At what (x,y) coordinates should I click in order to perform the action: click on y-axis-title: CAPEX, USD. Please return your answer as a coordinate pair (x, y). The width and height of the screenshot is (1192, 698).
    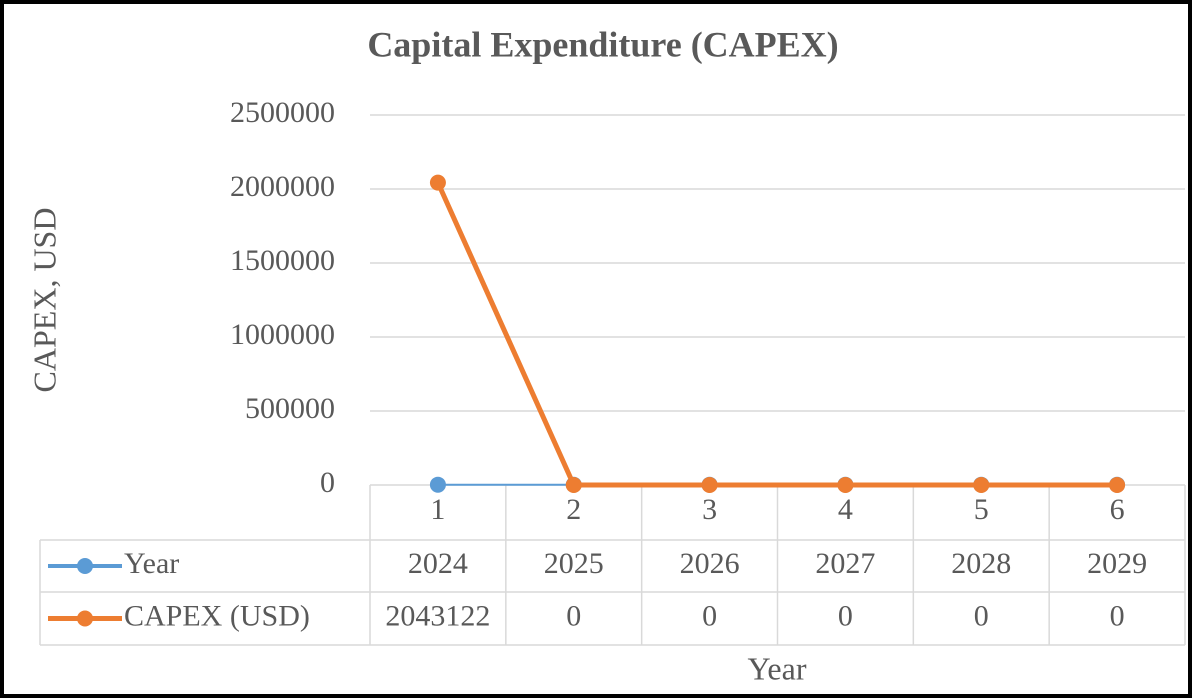
    Looking at the image, I should click on (44, 300).